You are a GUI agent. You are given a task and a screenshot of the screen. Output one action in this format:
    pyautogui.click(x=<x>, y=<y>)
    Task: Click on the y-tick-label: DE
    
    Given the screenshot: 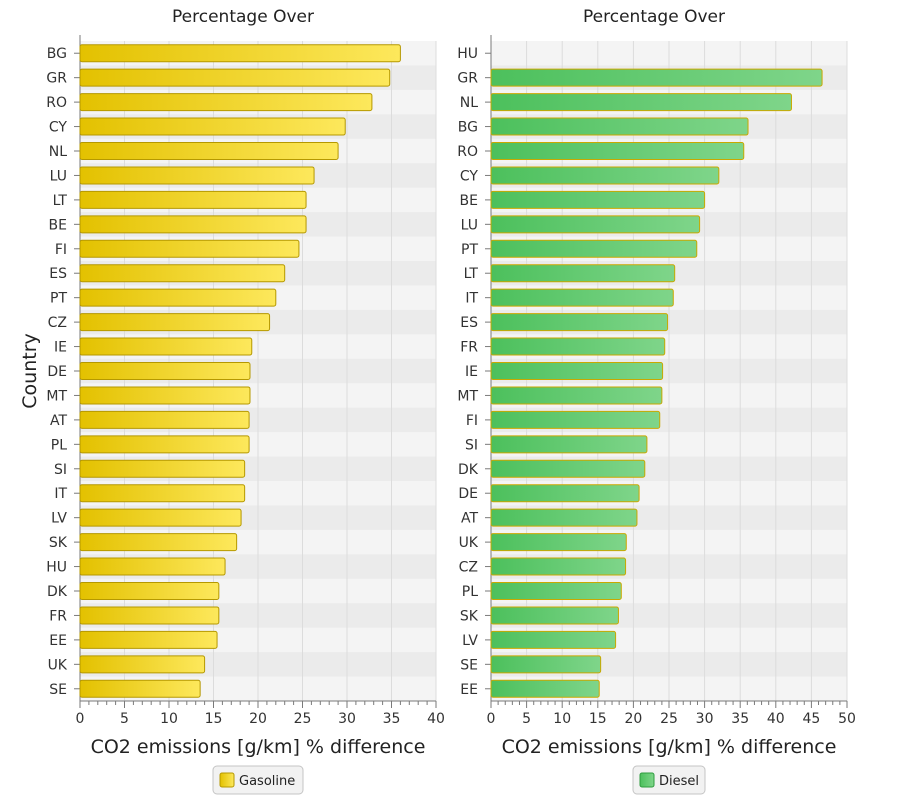 What is the action you would take?
    pyautogui.click(x=57, y=372)
    